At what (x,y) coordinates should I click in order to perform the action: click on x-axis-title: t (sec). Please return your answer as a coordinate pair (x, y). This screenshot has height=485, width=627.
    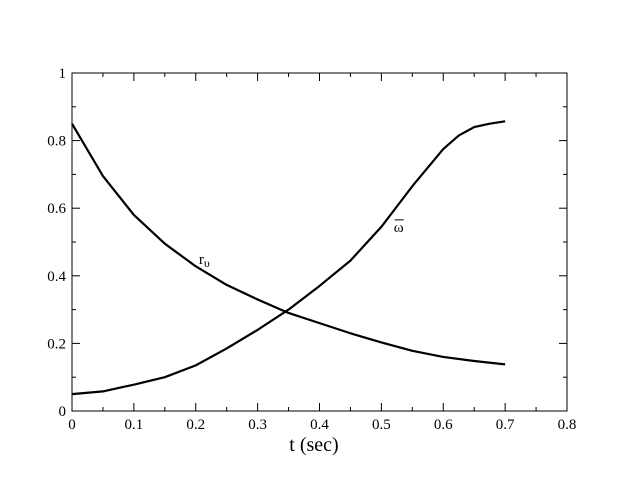
    Looking at the image, I should click on (313, 445).